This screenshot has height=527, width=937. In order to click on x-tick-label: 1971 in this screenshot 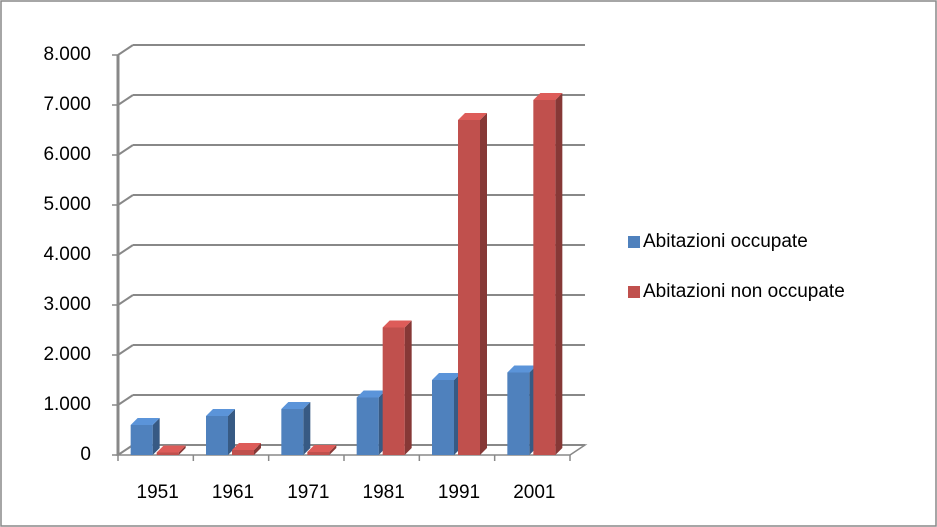, I will do `click(308, 492)`.